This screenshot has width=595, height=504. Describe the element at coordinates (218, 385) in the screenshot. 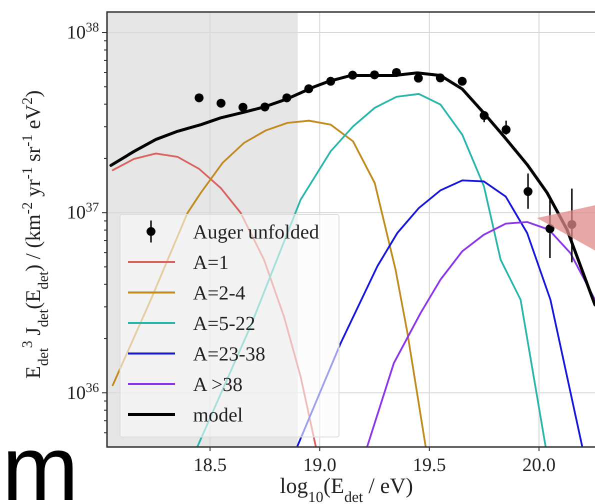

I see `legend-label: A >38` at that location.